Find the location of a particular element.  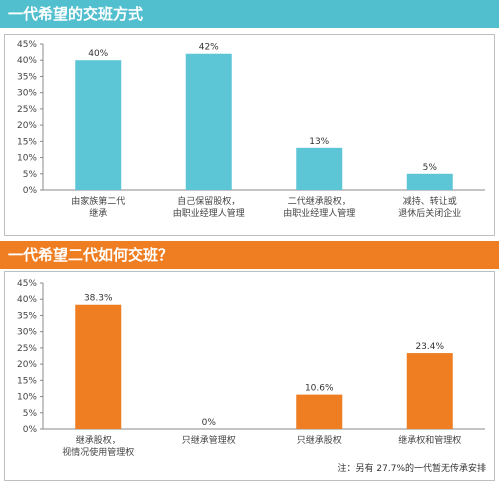

category-label: 减持、转让或 is located at coordinates (430, 201).